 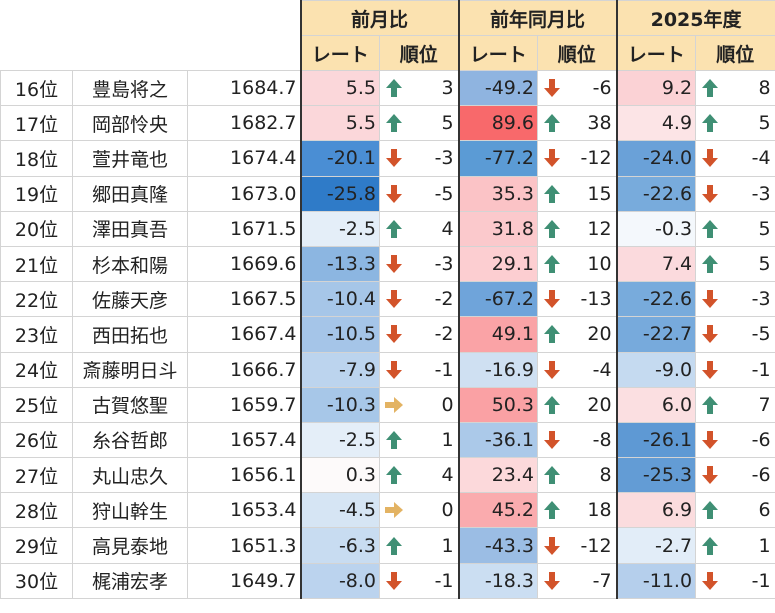 I want to click on rank-change-cell: -8, so click(x=577, y=440).